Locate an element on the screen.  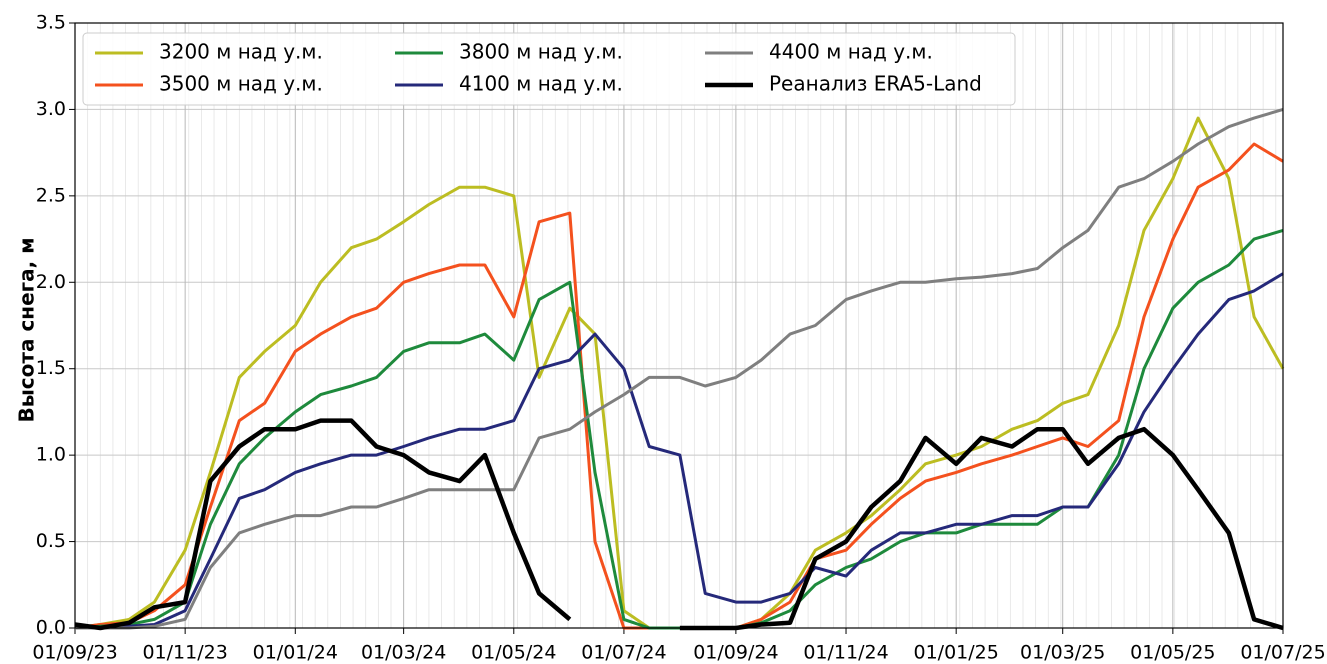
legend-box is located at coordinates (549, 69).